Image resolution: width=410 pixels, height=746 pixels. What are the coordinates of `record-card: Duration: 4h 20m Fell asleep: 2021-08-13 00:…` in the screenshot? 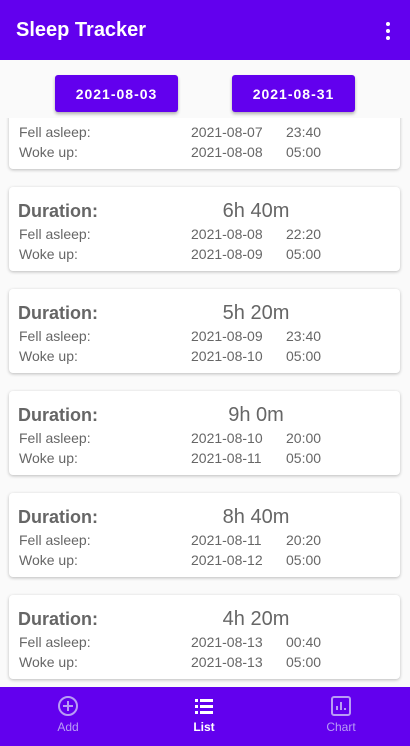 It's located at (204, 637).